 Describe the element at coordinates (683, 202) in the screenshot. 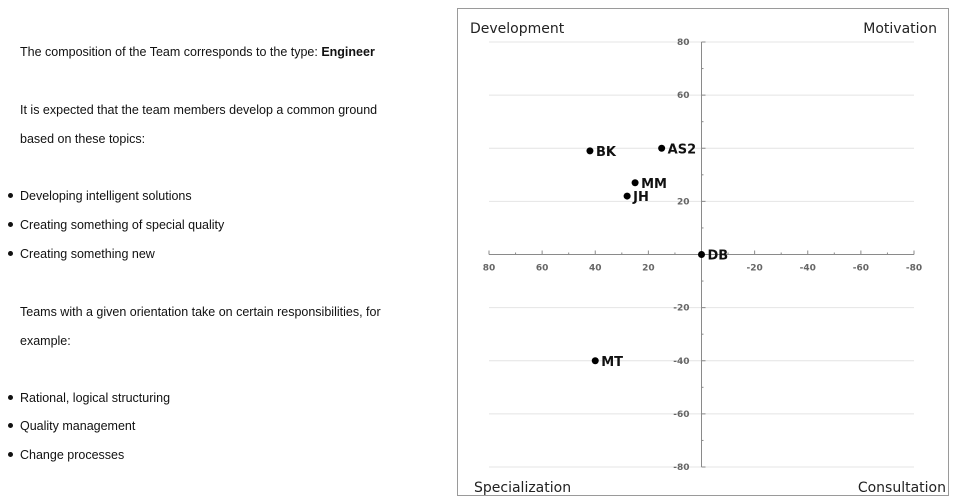

I see `y-tick-label: 20` at that location.